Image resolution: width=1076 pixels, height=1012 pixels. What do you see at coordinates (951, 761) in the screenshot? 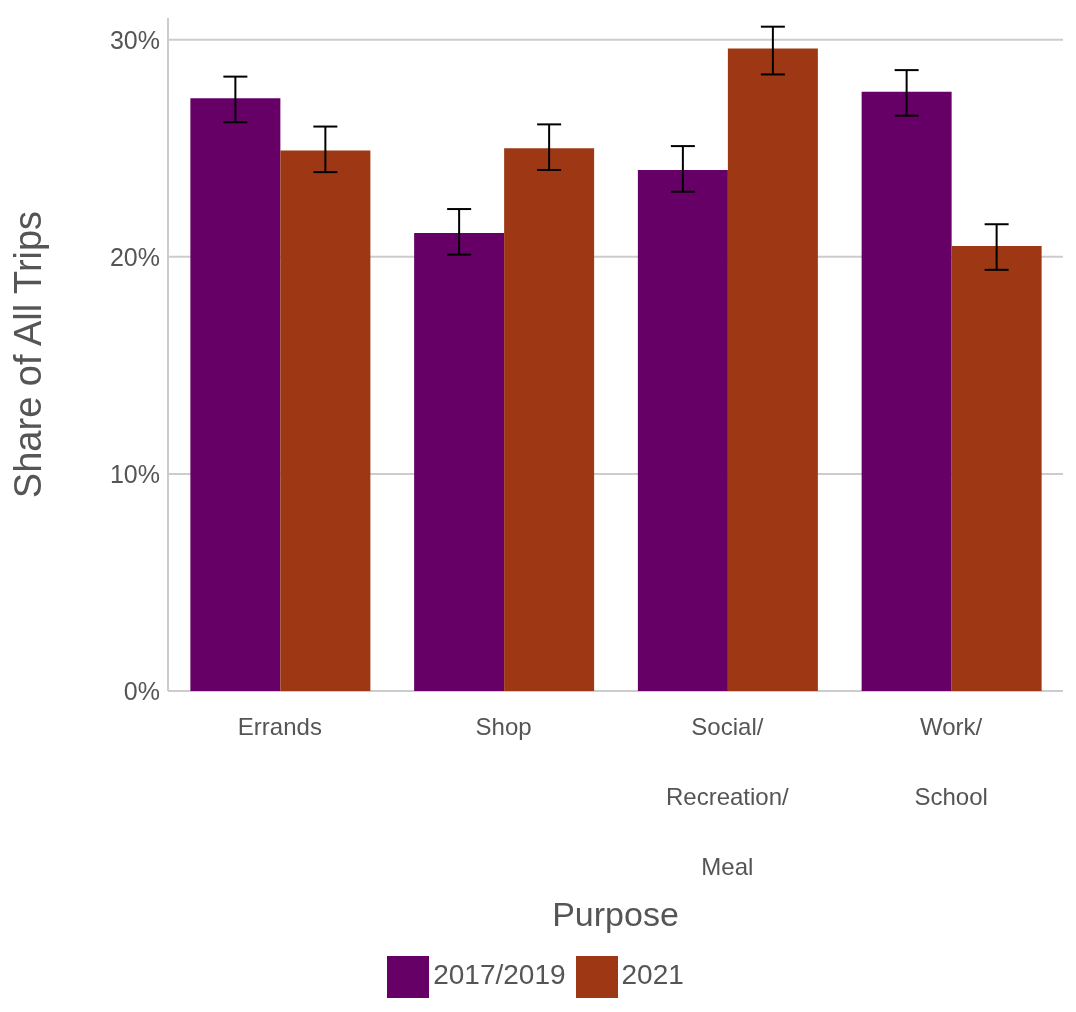
I see `category-label: Work/School` at bounding box center [951, 761].